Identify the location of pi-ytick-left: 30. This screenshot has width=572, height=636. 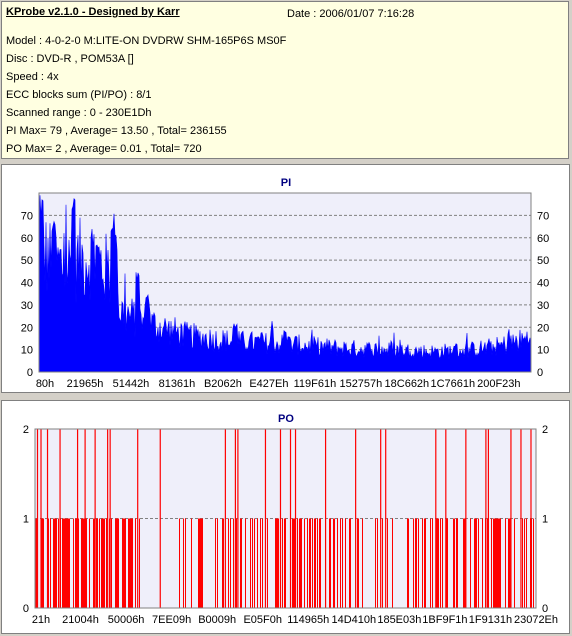
(27, 306).